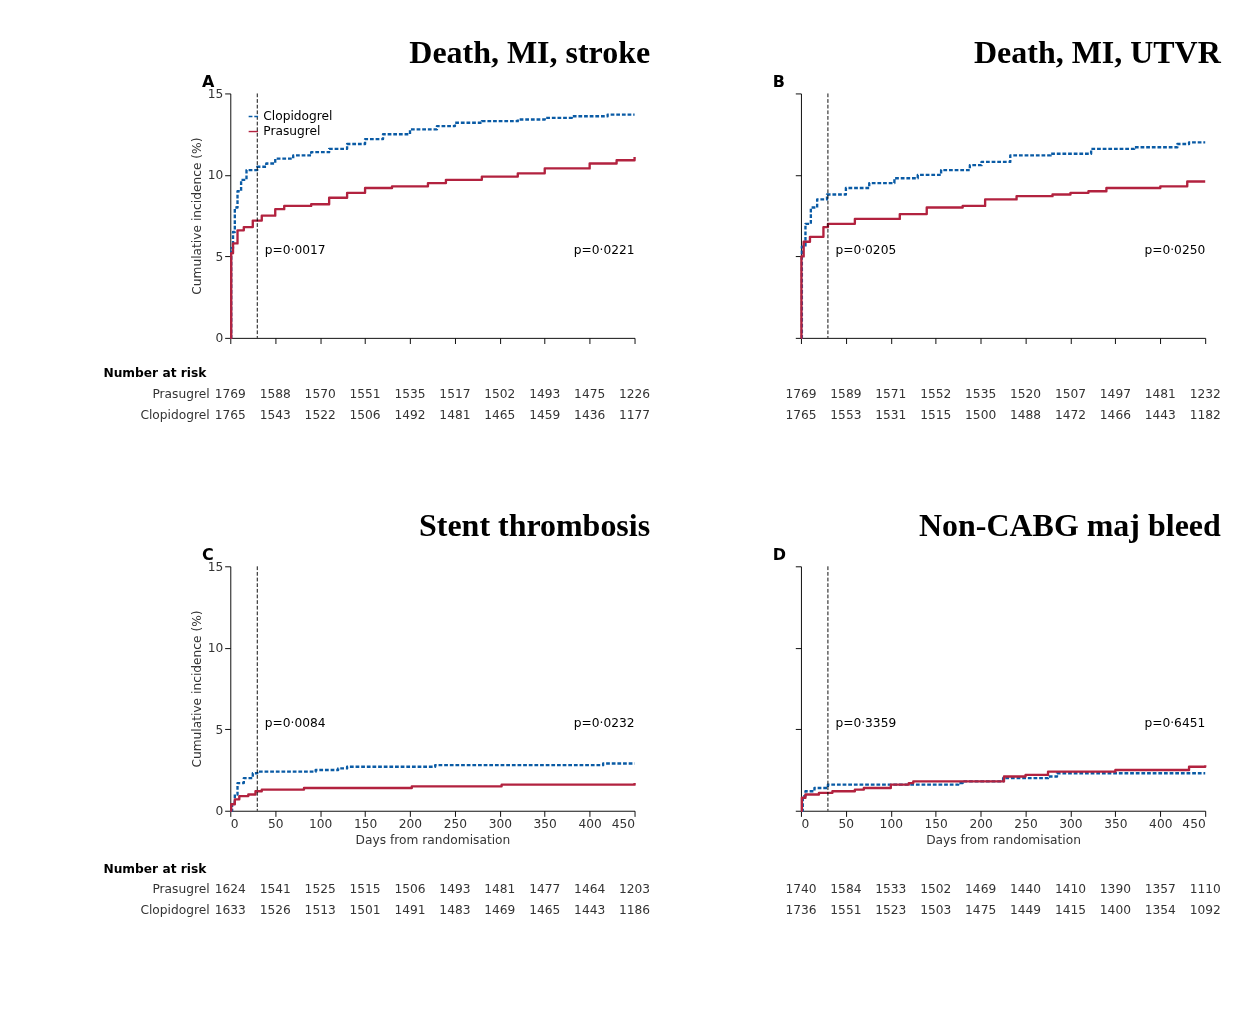 Image resolution: width=1240 pixels, height=1012 pixels. What do you see at coordinates (545, 414) in the screenshot?
I see `text: 1459` at bounding box center [545, 414].